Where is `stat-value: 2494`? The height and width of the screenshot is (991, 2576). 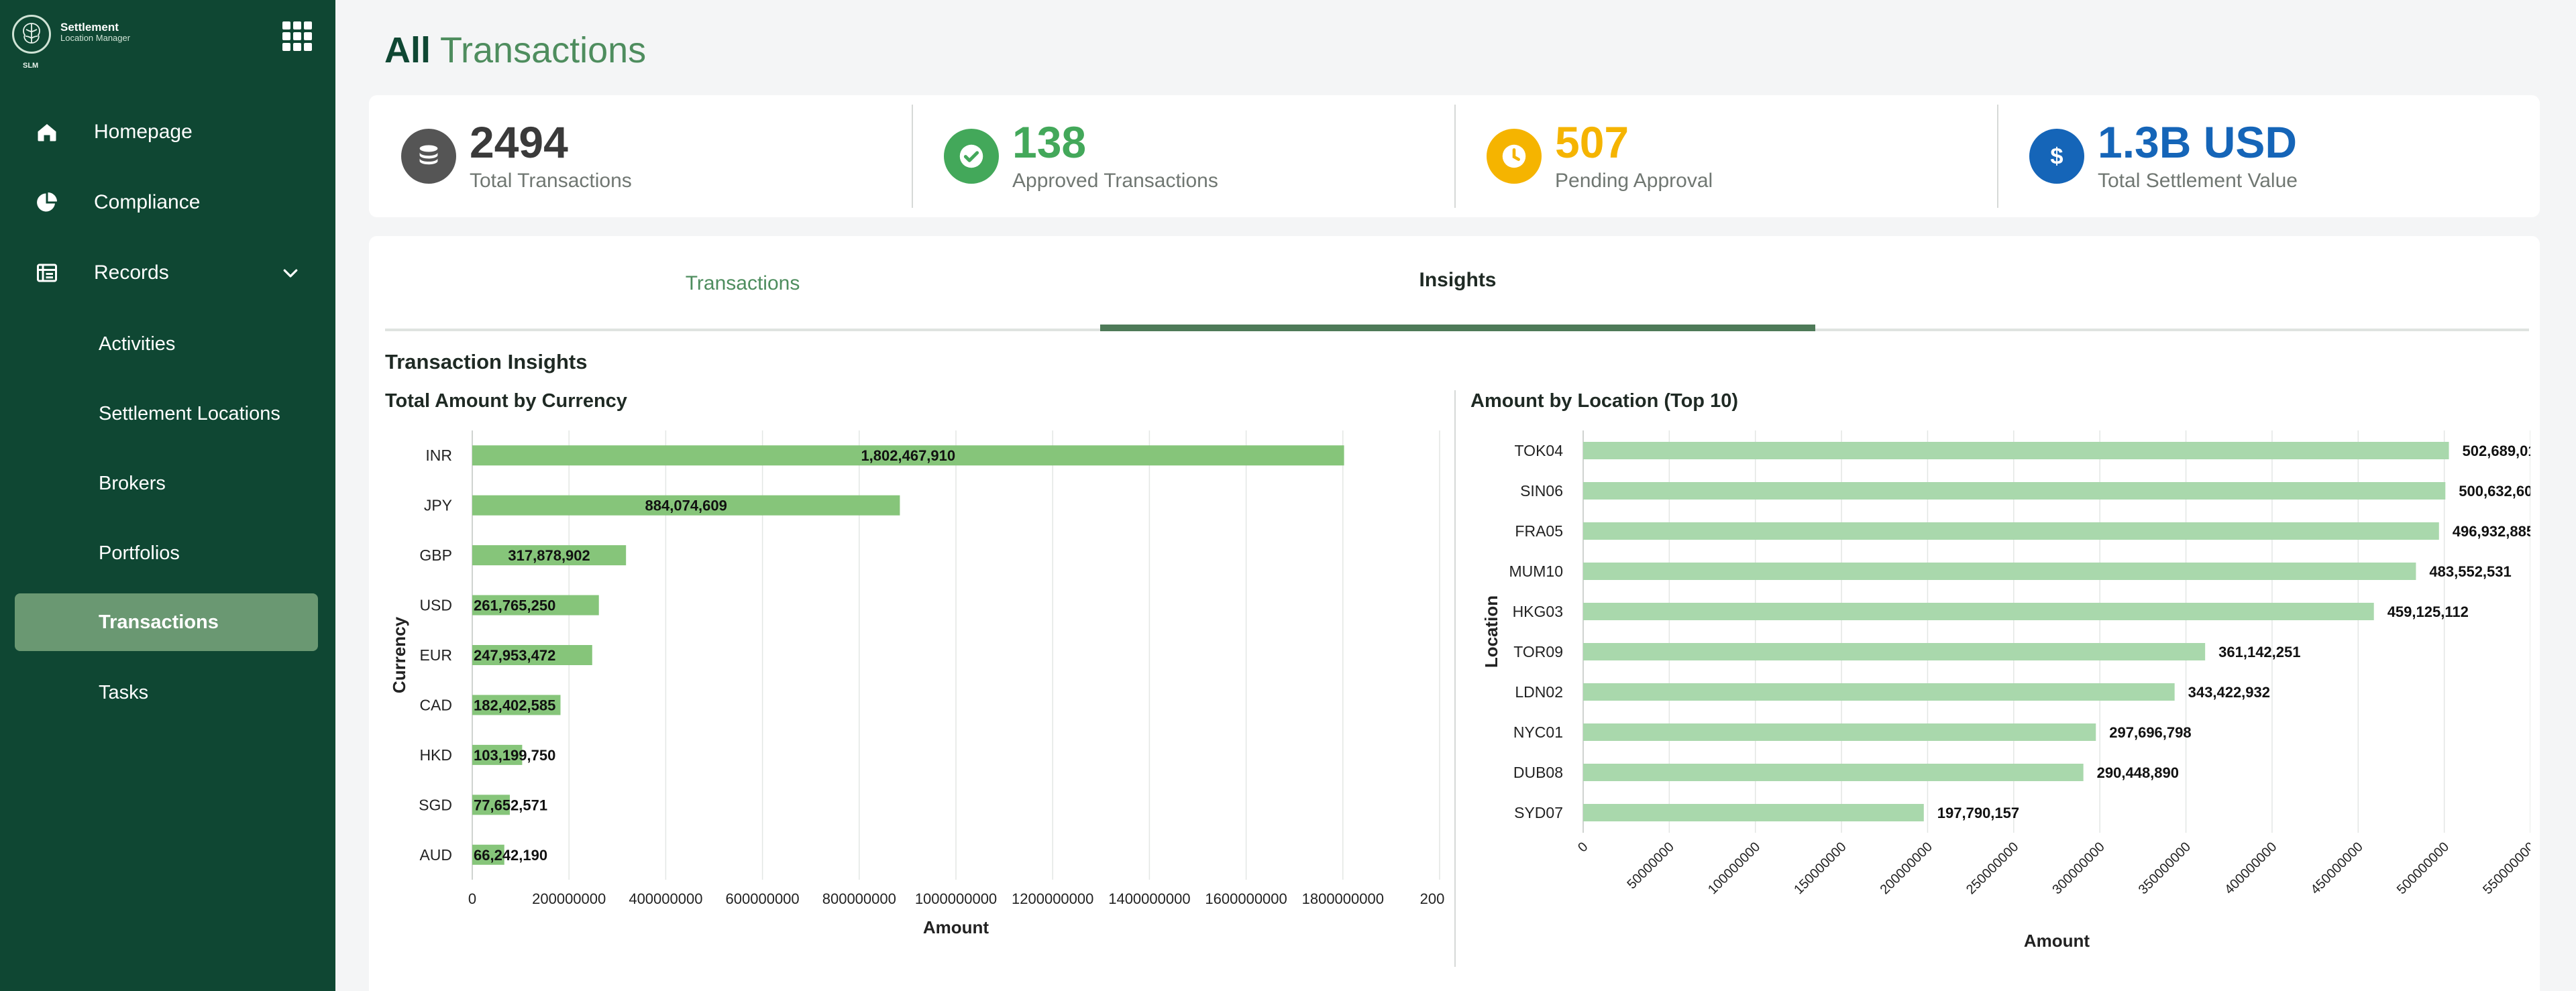 stat-value: 2494 is located at coordinates (519, 142).